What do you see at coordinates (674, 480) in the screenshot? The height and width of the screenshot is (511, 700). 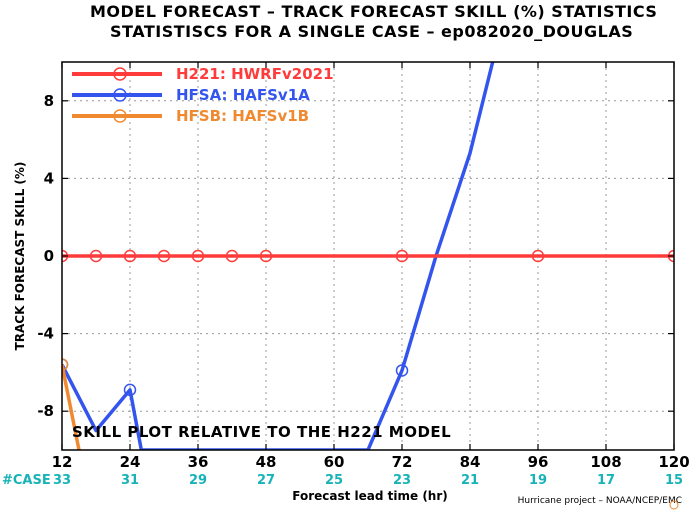 I see `case-count: 15` at bounding box center [674, 480].